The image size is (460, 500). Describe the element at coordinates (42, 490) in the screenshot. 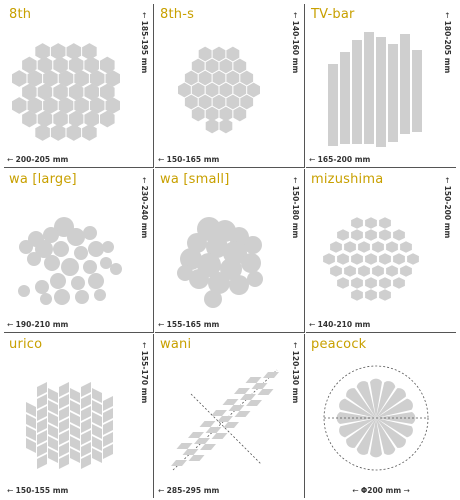

I see `width-dimension: 150-155 mm` at that location.